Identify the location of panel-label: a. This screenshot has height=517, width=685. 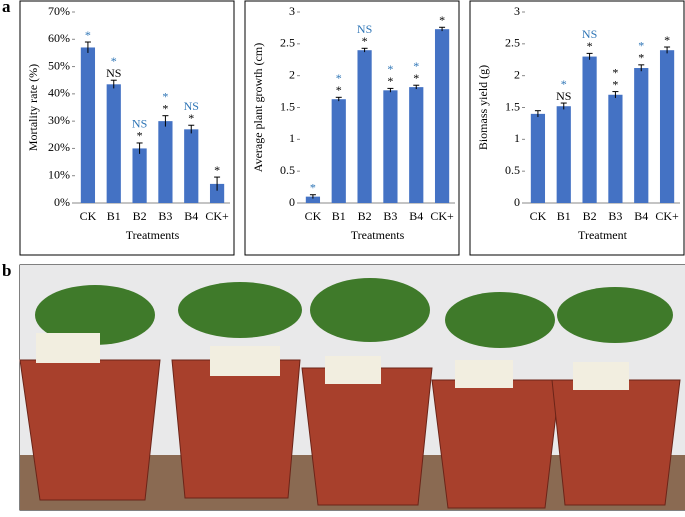
(6, 8).